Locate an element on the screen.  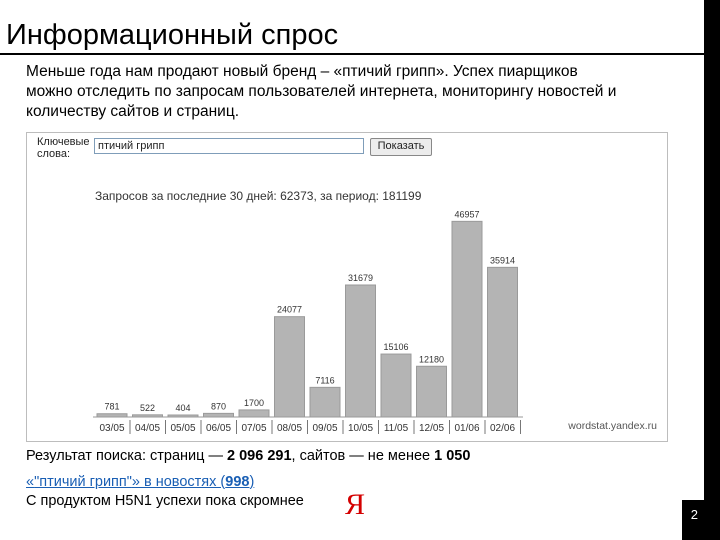
x-tick-label: 06/05 is located at coordinates (218, 428).